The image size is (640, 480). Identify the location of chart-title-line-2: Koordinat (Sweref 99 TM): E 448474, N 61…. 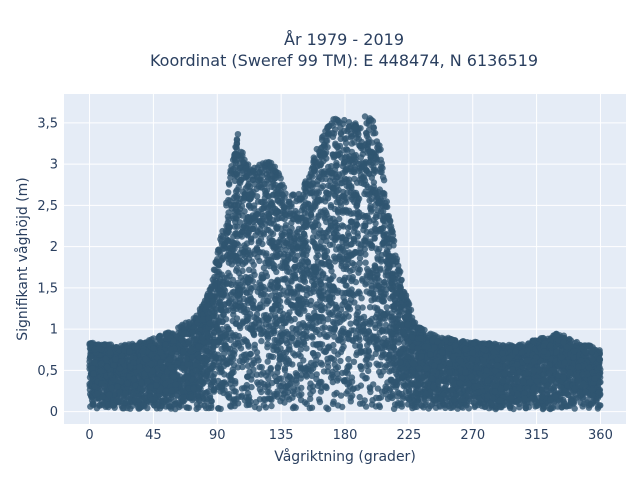
(344, 60).